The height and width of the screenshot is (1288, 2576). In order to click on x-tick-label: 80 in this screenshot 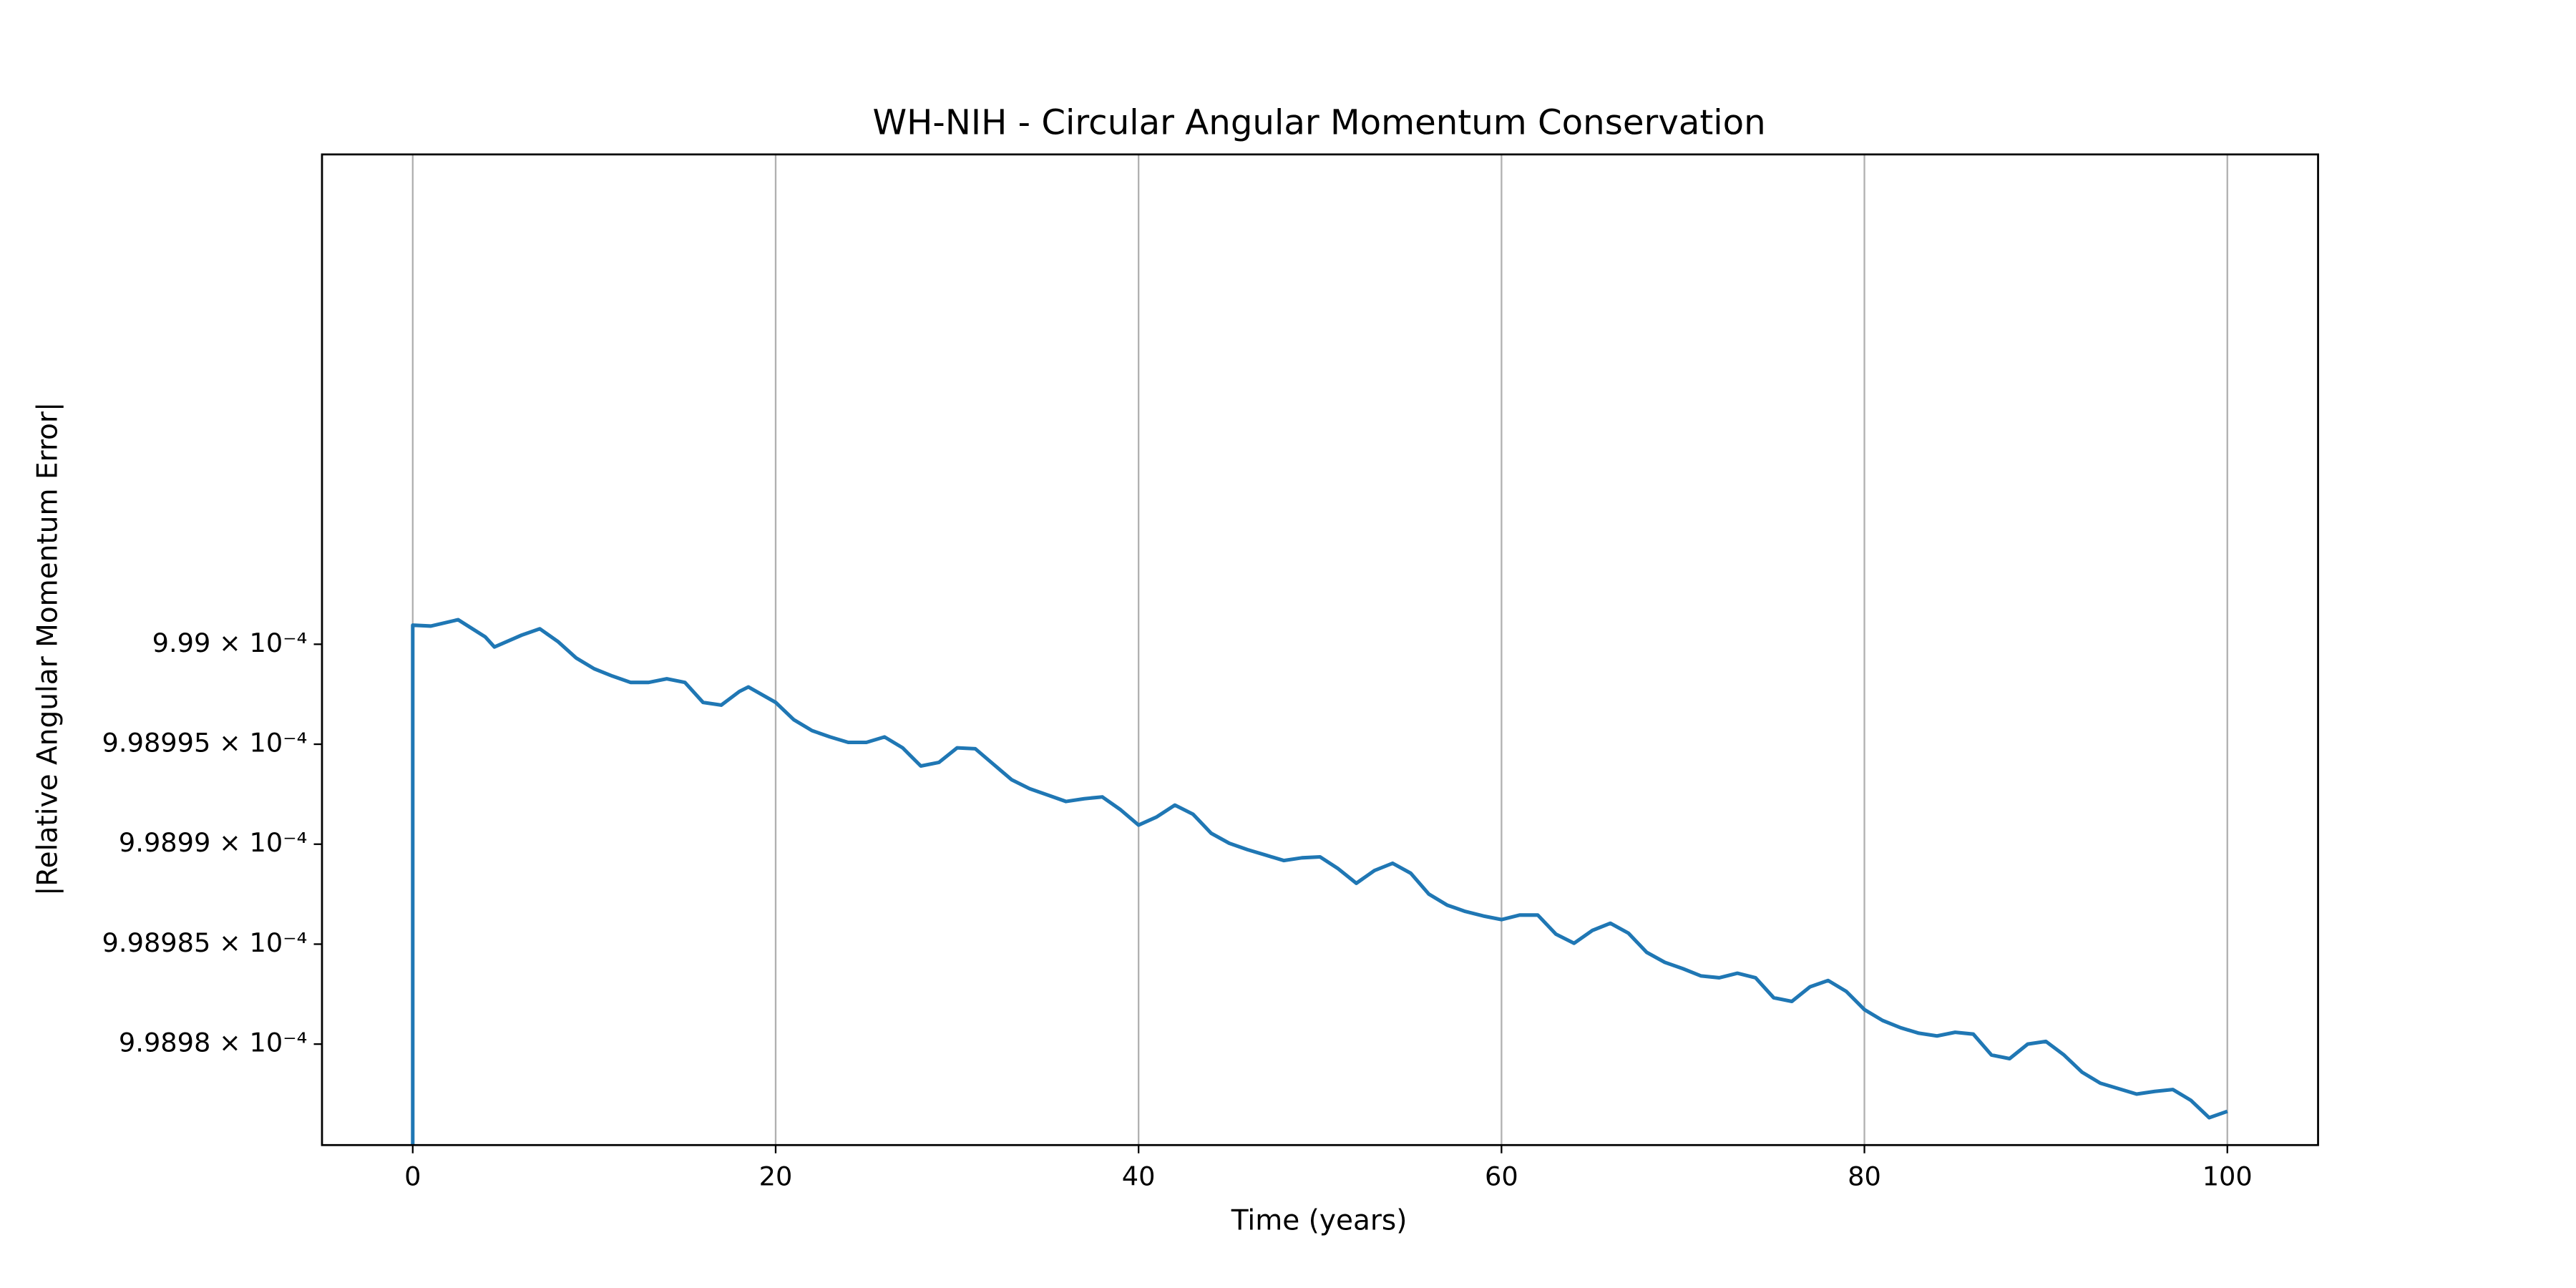, I will do `click(1864, 1176)`.